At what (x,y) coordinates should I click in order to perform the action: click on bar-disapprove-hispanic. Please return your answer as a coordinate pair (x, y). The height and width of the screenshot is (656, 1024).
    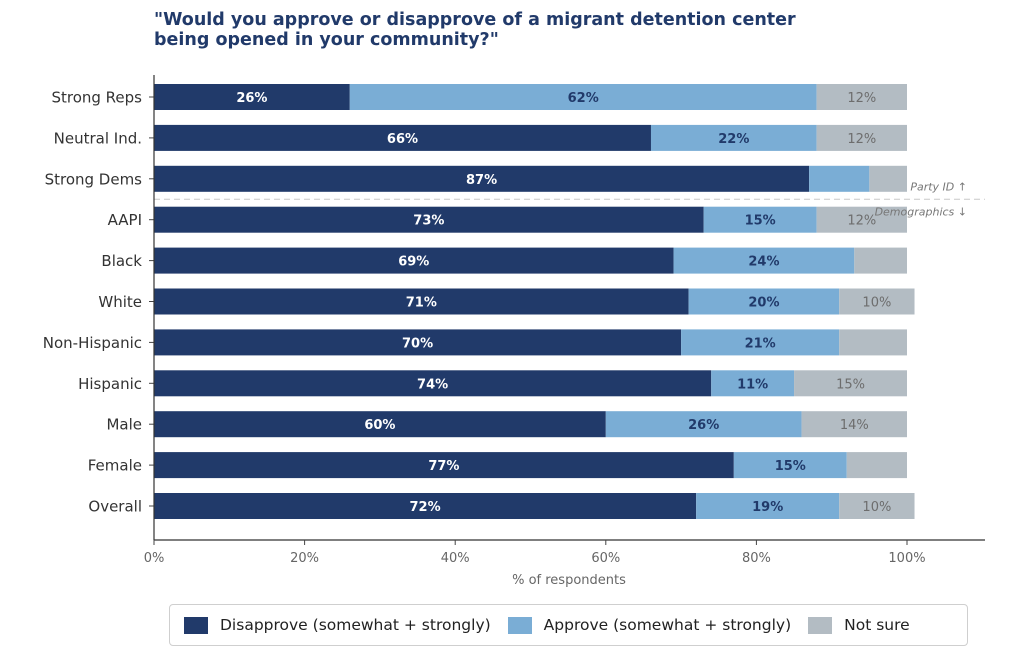
    Looking at the image, I should click on (433, 383).